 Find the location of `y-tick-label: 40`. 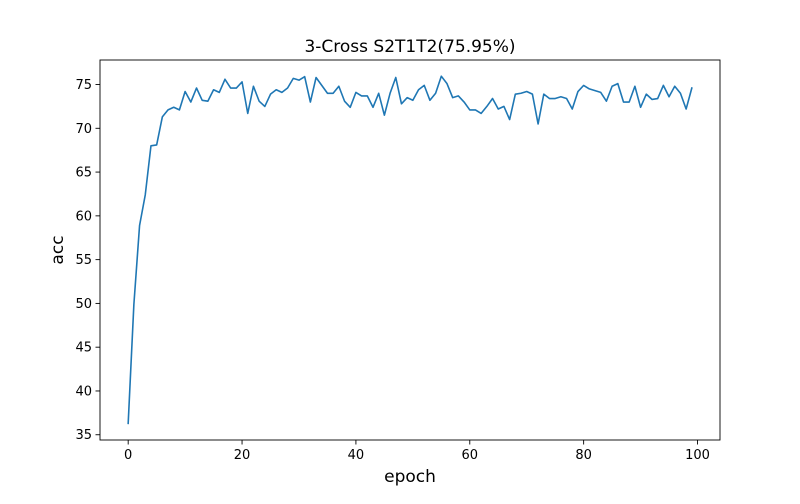

y-tick-label: 40 is located at coordinates (83, 391).